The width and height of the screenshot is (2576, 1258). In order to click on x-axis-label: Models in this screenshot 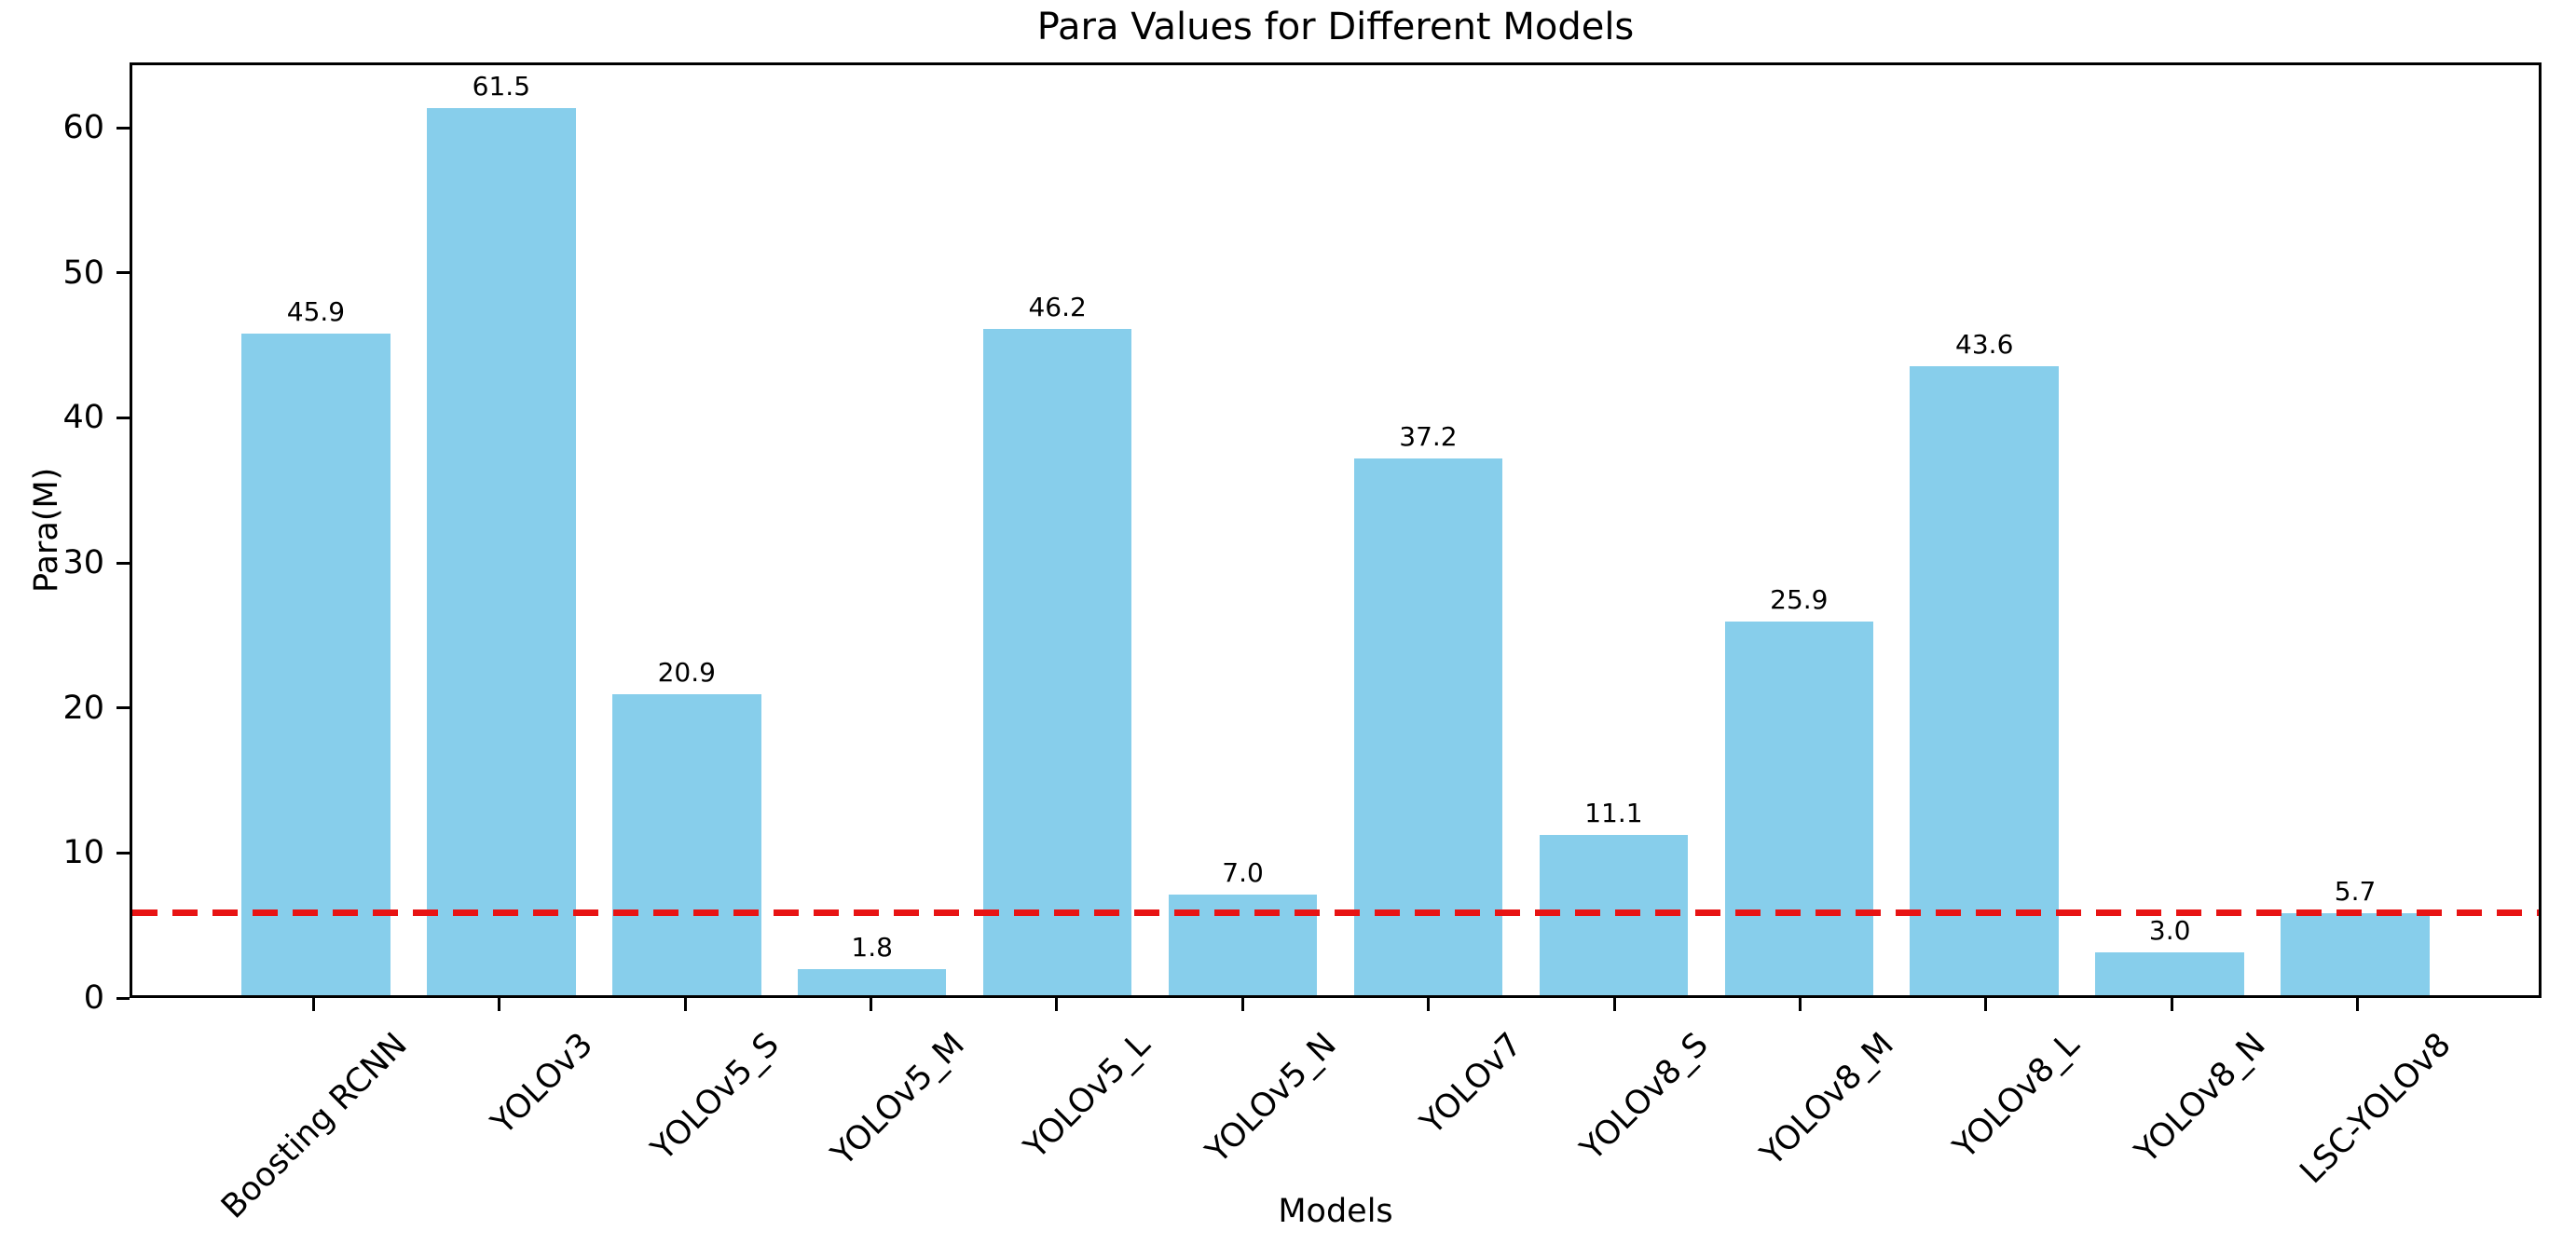, I will do `click(1335, 1211)`.